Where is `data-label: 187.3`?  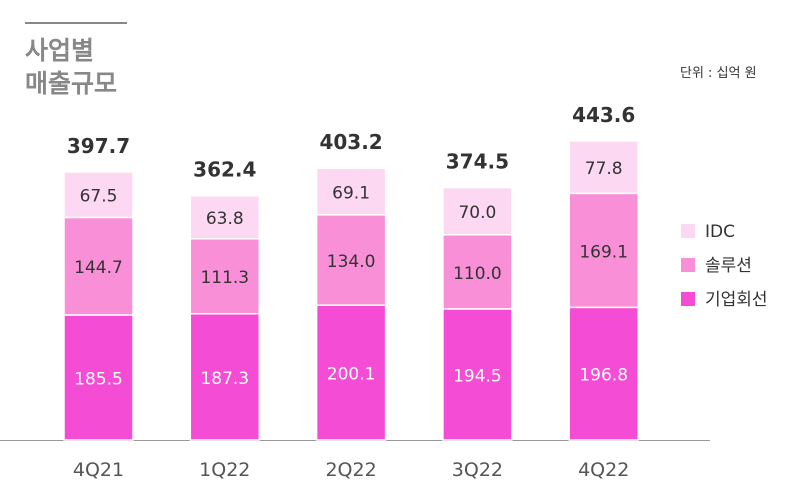
data-label: 187.3 is located at coordinates (224, 379).